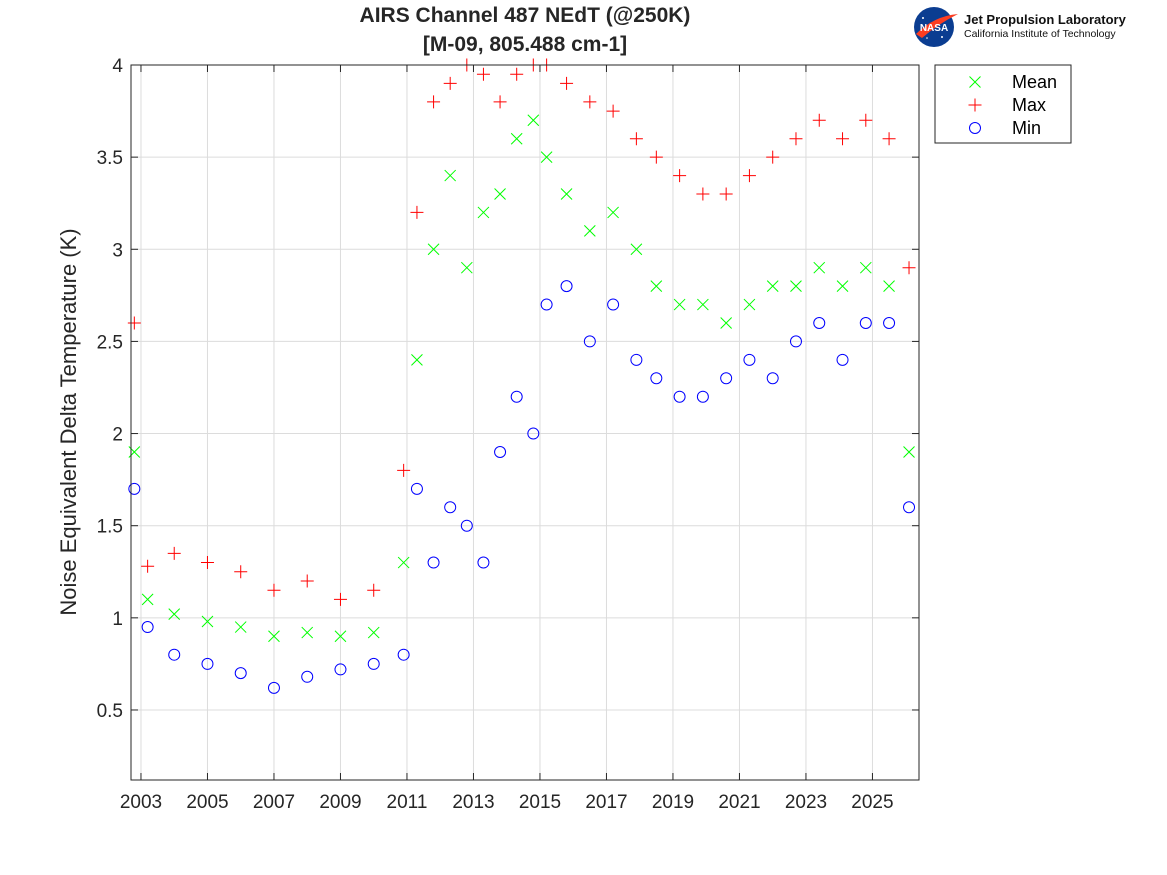  Describe the element at coordinates (207, 802) in the screenshot. I see `x-tick-label: 2005` at that location.